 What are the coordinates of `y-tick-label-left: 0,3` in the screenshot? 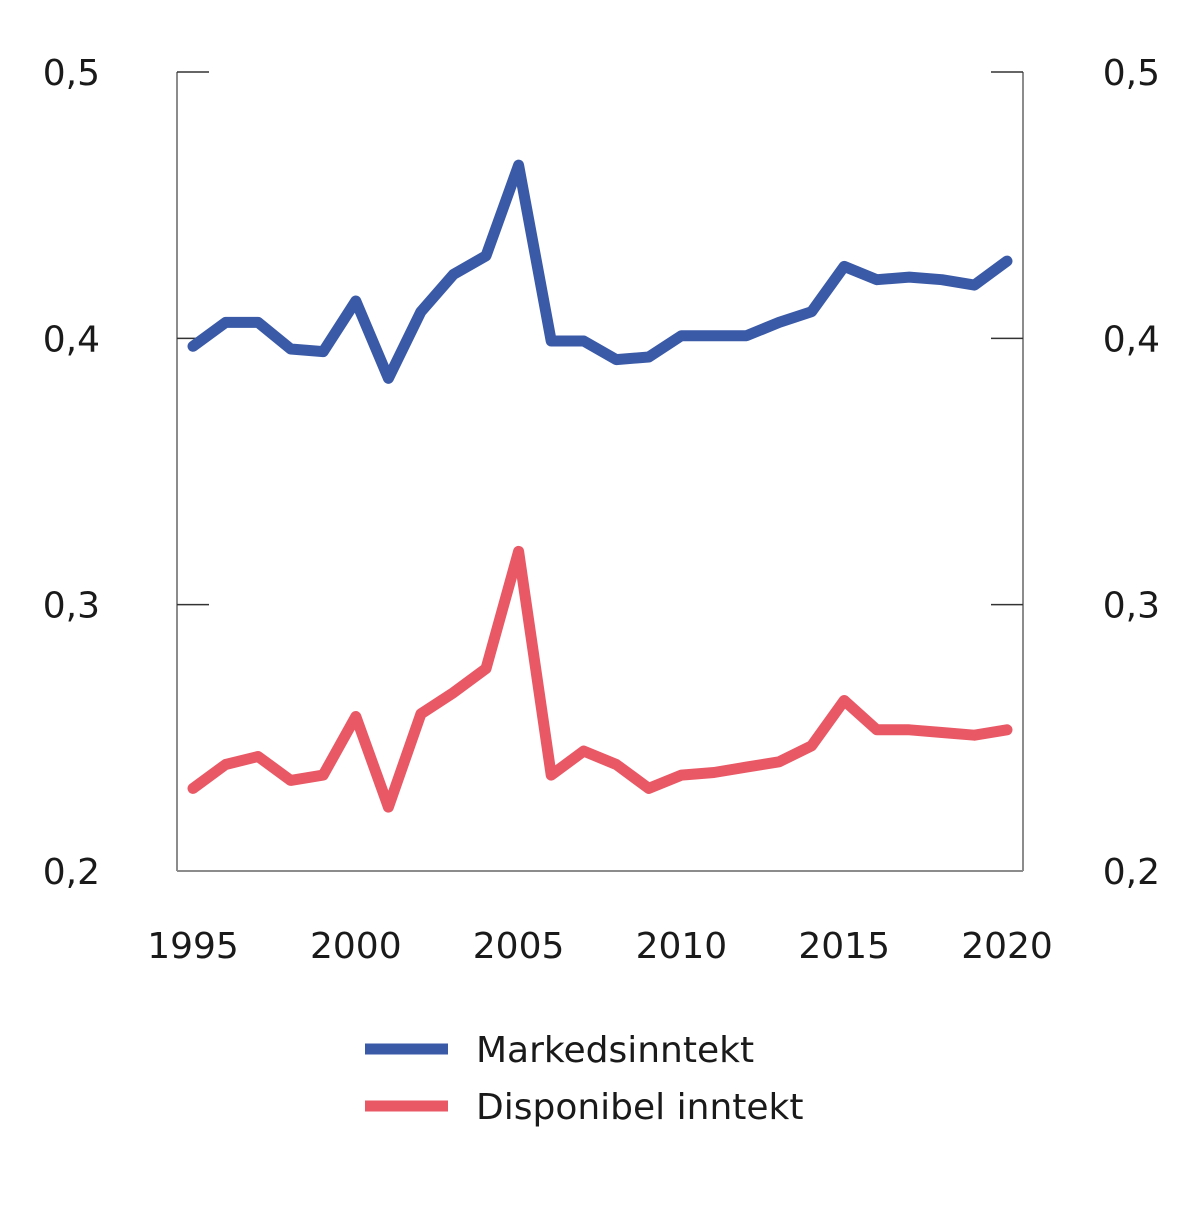 It's located at (71, 606).